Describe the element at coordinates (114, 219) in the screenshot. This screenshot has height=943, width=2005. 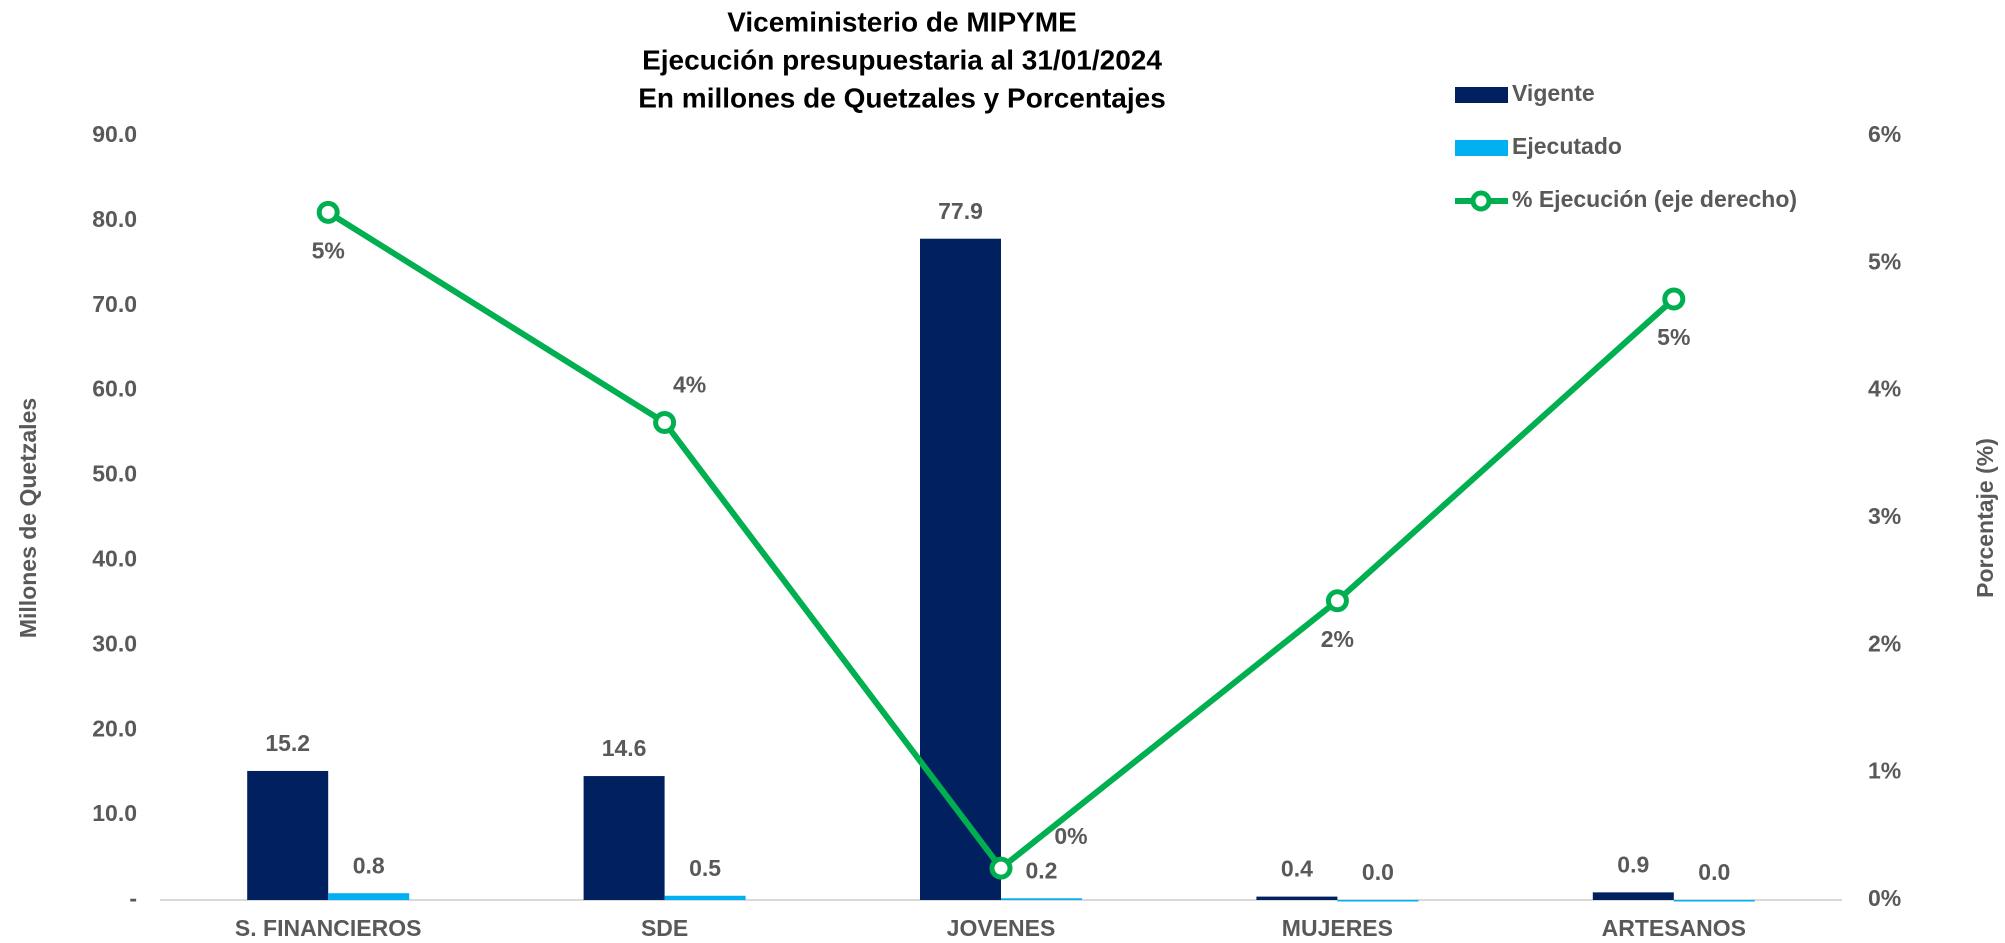
I see `y-tick-label: 80.0` at that location.